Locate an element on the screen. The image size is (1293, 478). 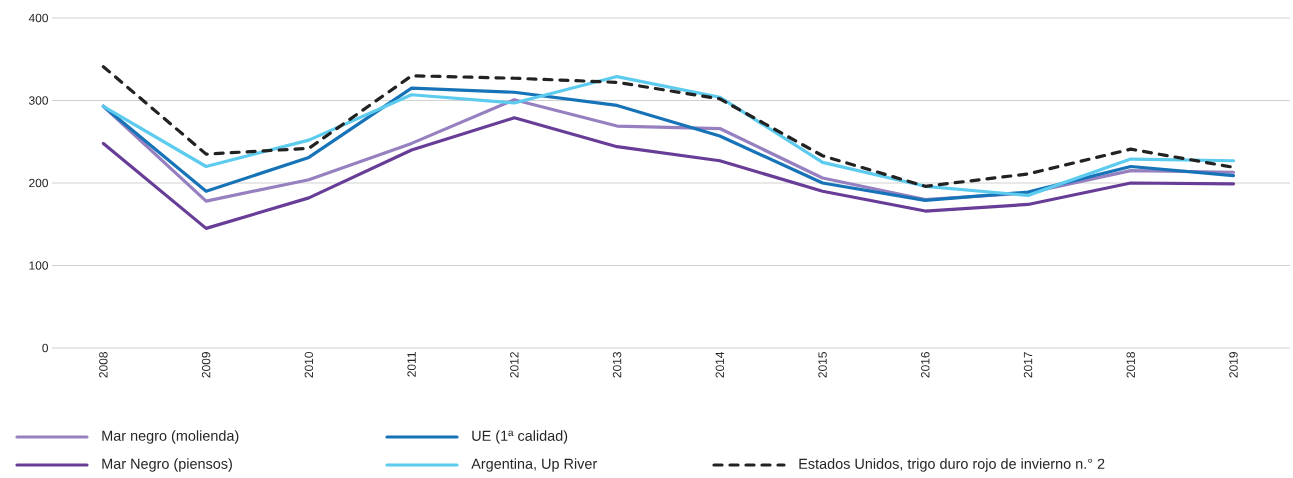
x-tick-label: 2012 is located at coordinates (514, 365).